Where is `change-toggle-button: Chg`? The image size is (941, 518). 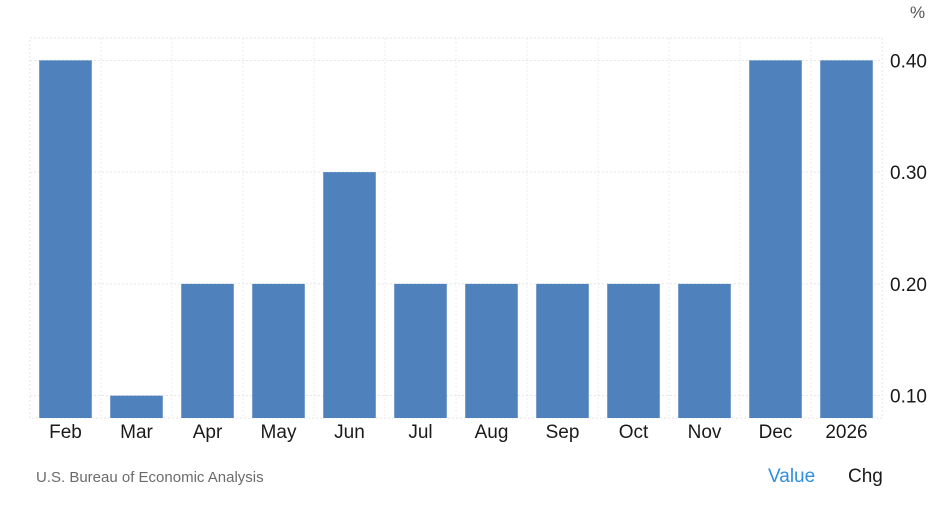 change-toggle-button: Chg is located at coordinates (865, 476).